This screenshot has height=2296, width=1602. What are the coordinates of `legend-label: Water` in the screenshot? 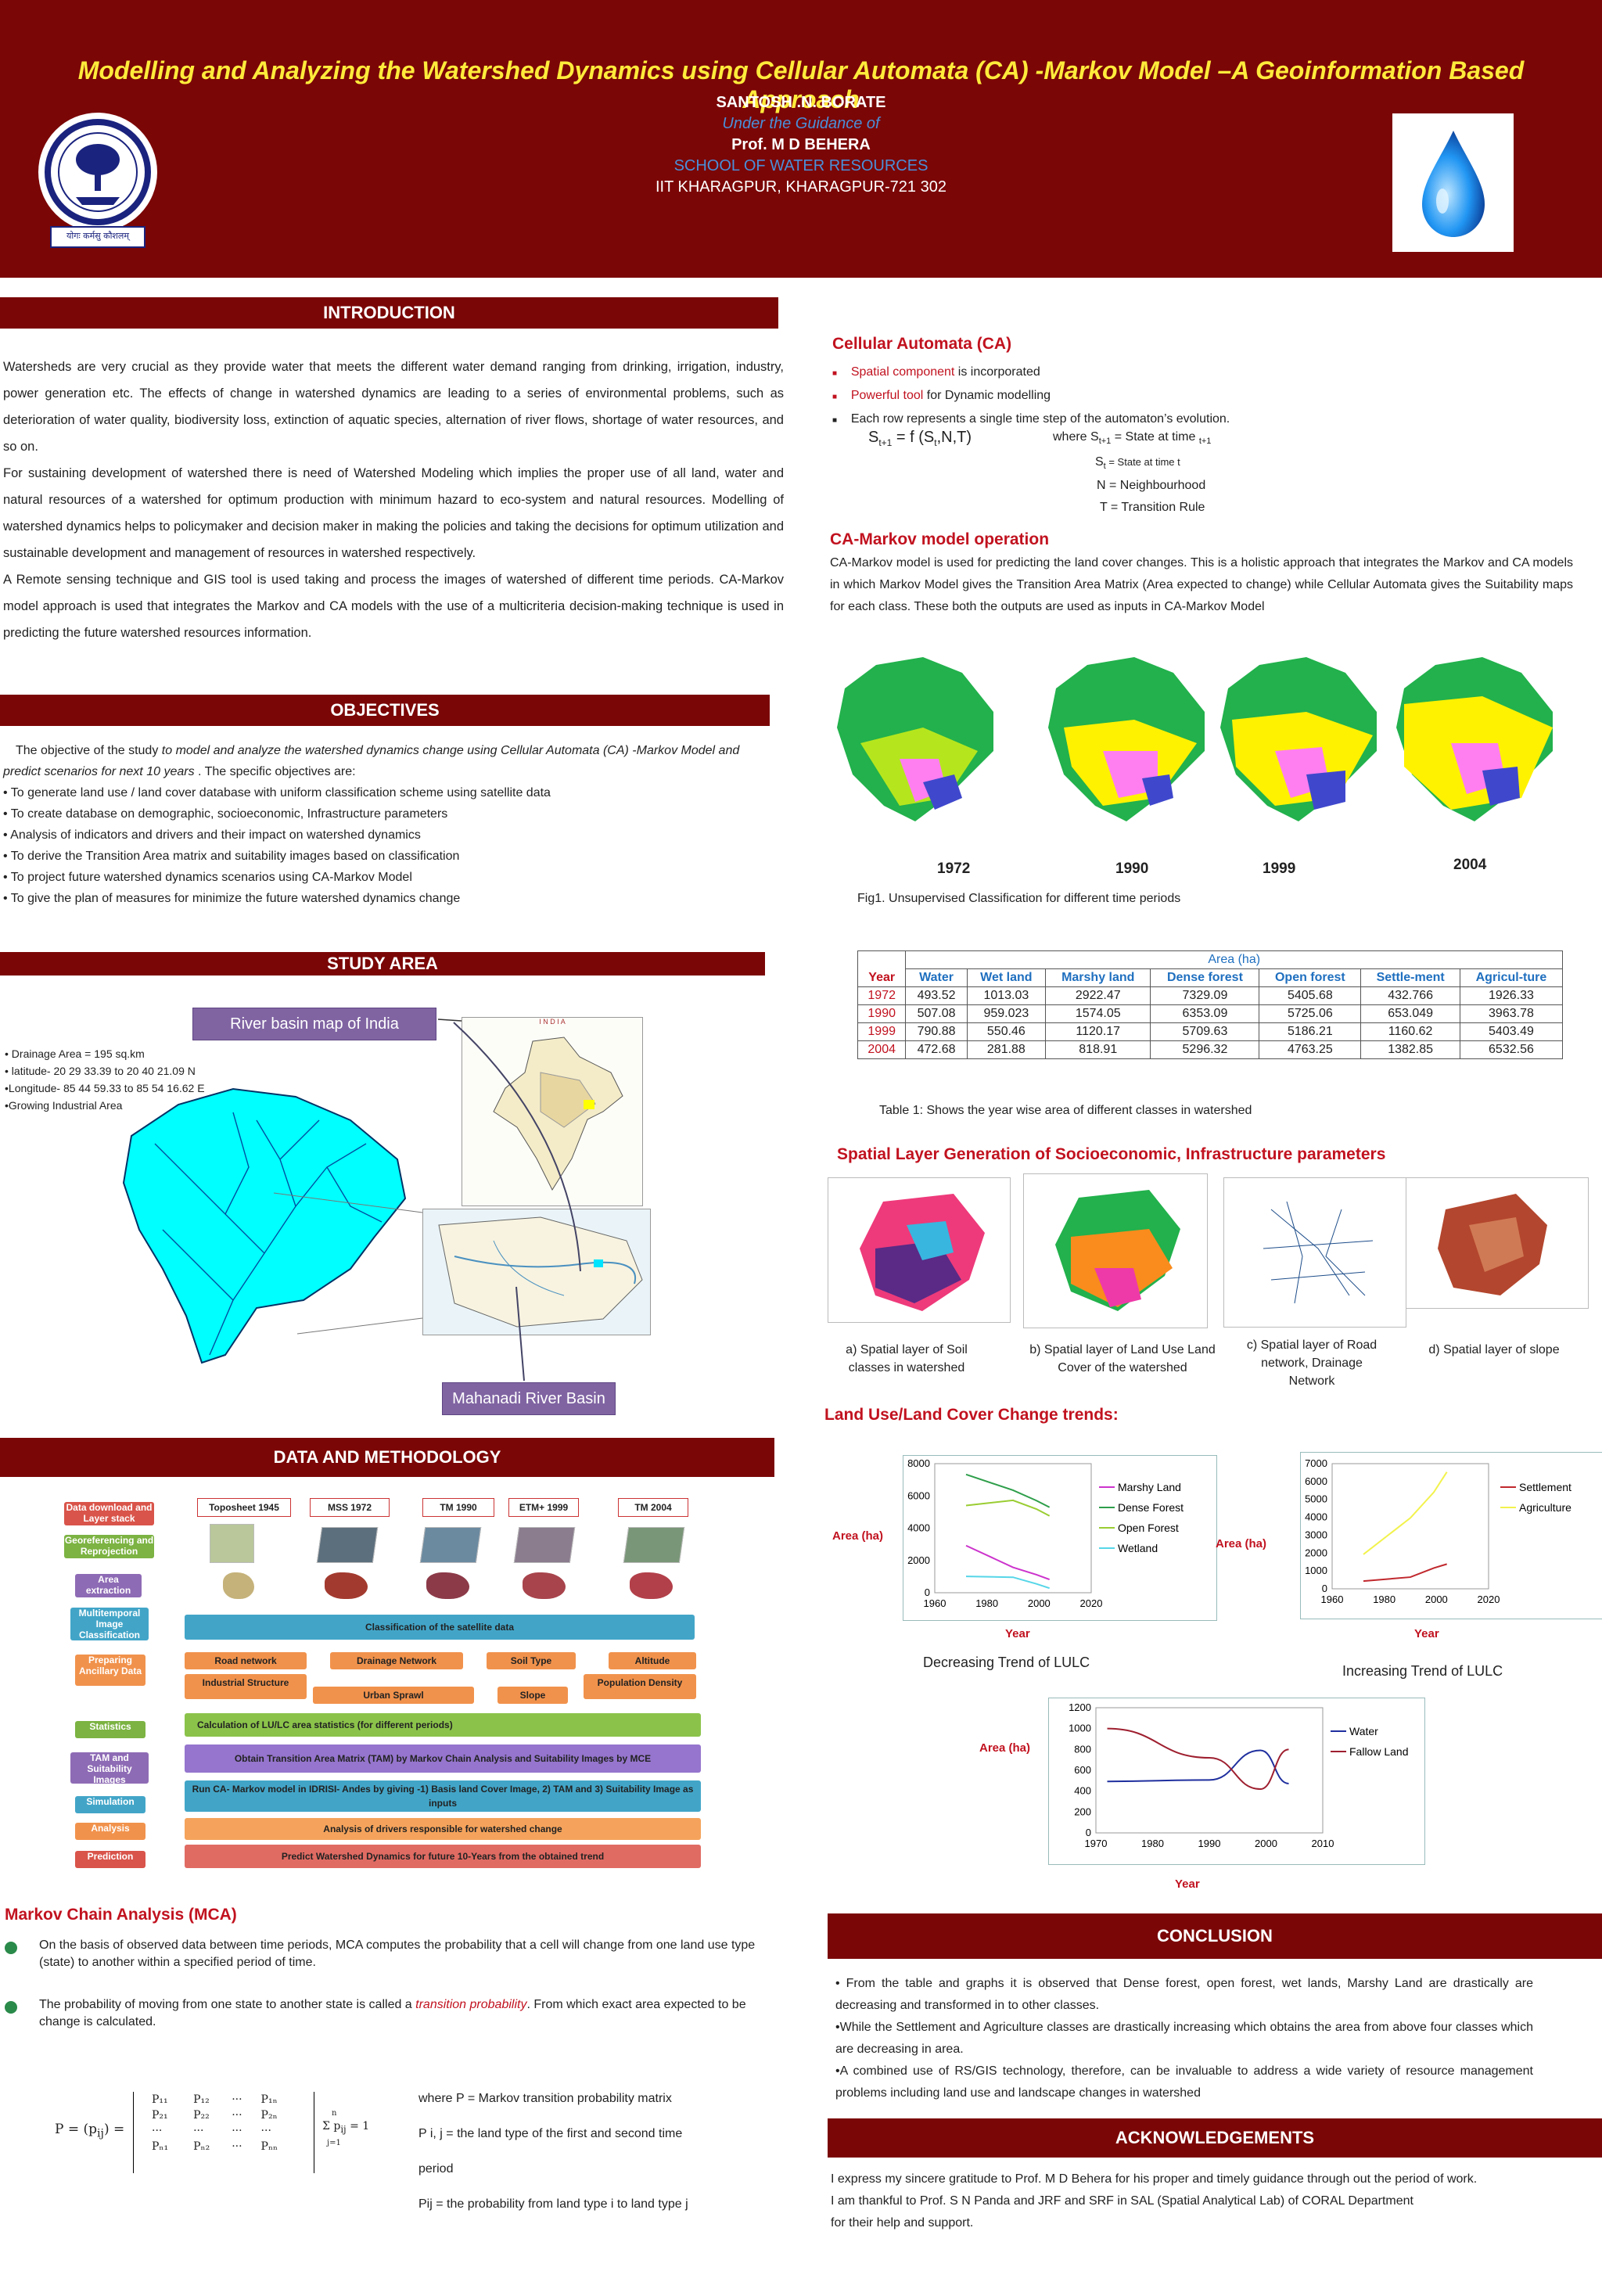 It's located at (1363, 1731).